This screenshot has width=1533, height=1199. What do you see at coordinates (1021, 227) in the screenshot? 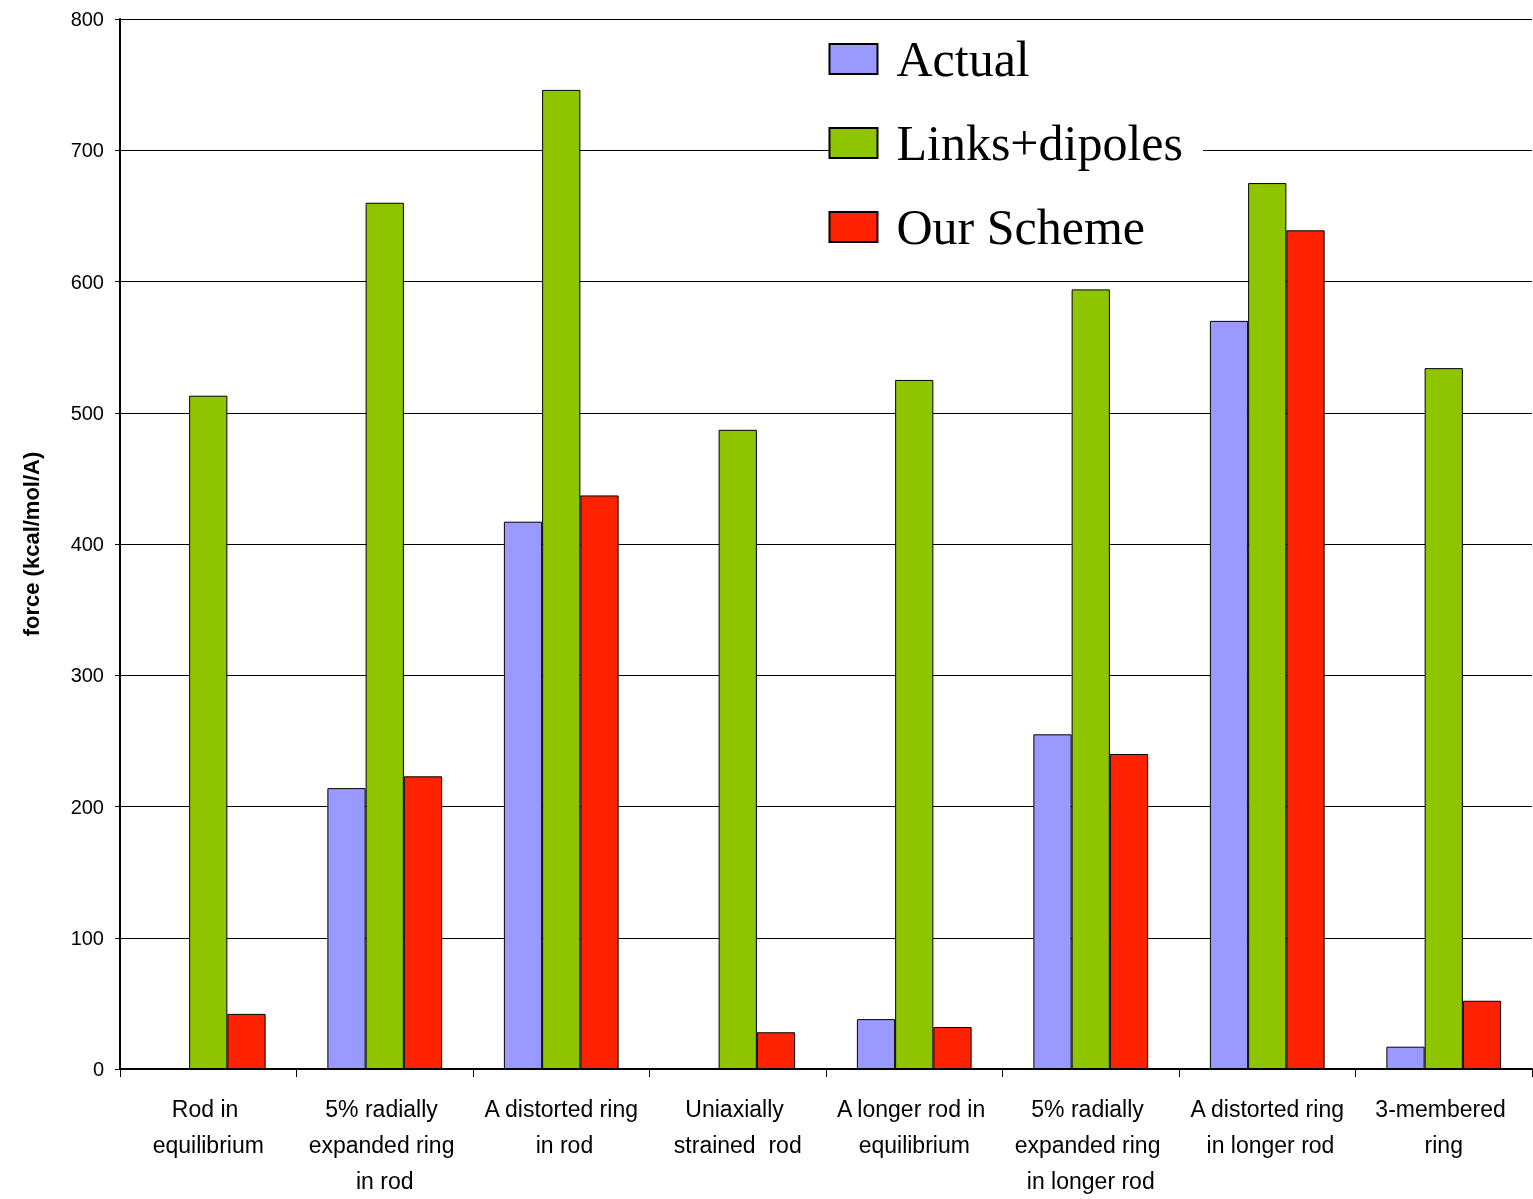
I see `legend-label: Our Scheme` at bounding box center [1021, 227].